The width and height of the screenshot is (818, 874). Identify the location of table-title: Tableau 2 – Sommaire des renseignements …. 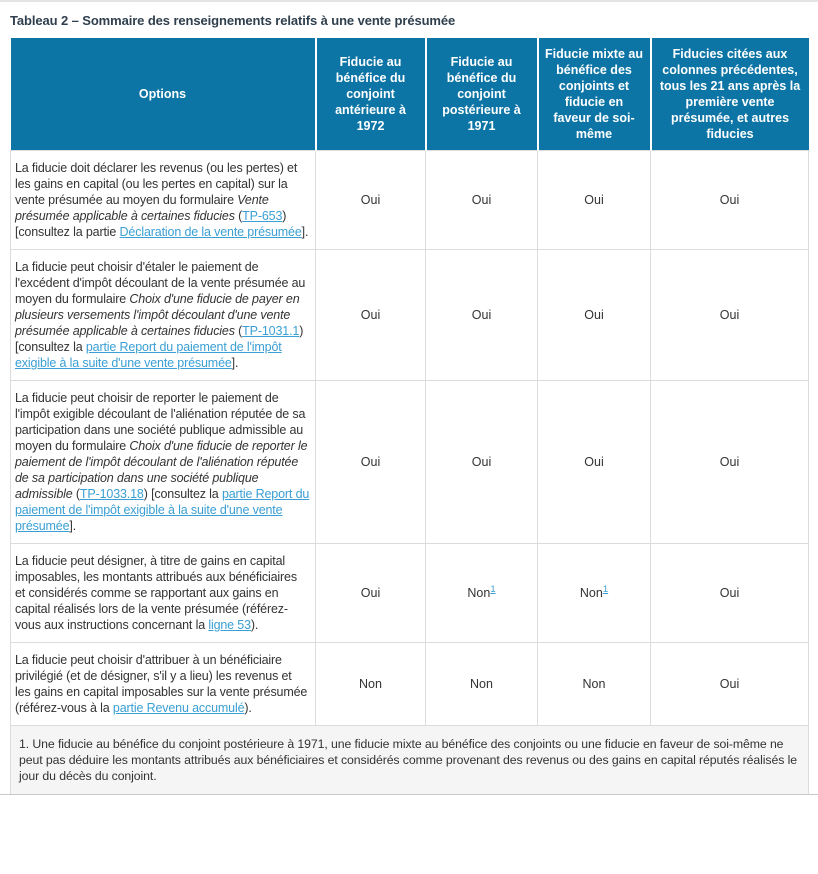
(233, 20).